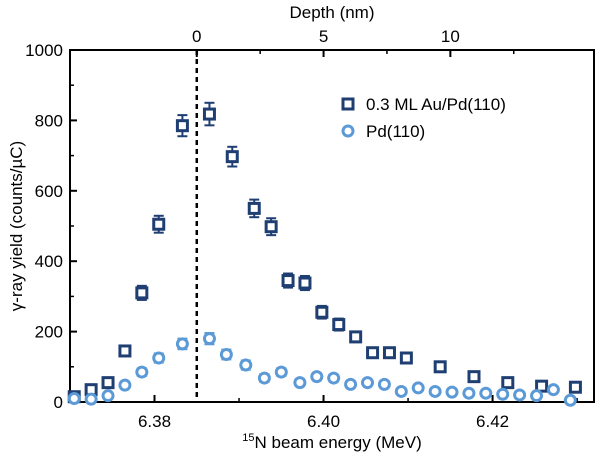  Describe the element at coordinates (196, 36) in the screenshot. I see `top-tick-label: 0` at that location.